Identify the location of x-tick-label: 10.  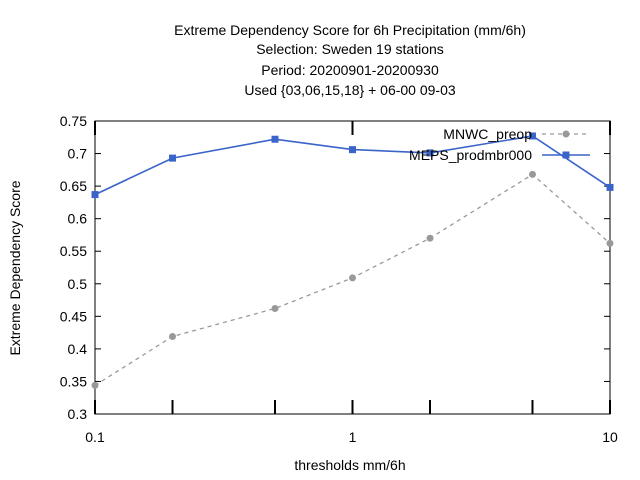
(610, 437).